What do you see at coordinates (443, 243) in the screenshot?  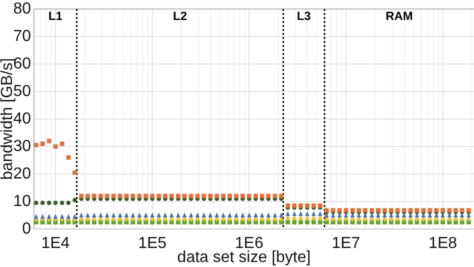 I see `x-tick-label: 1E8` at bounding box center [443, 243].